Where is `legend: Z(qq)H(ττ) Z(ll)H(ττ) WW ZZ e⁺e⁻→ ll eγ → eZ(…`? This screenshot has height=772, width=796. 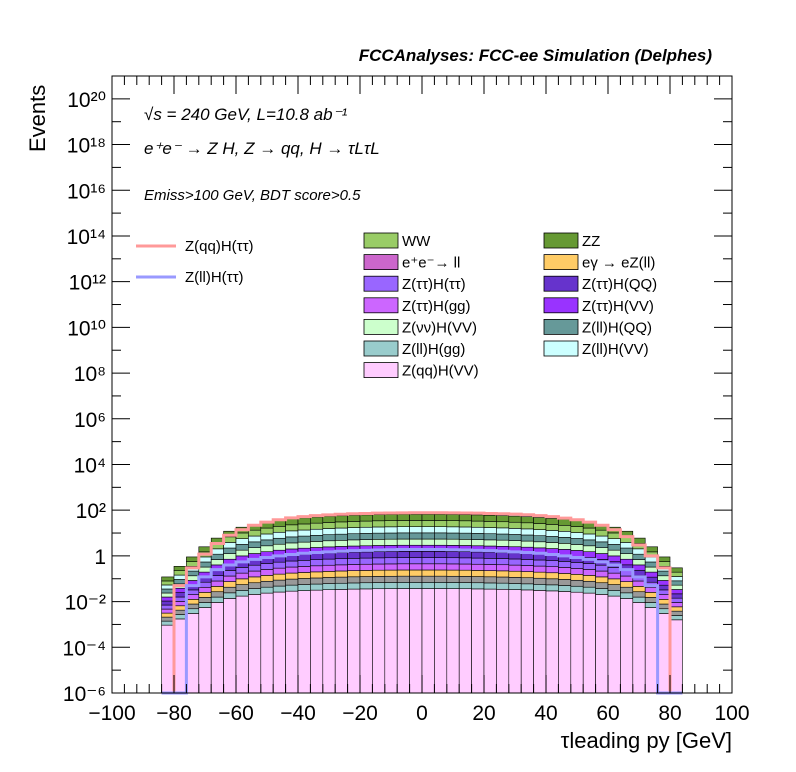 legend: Z(qq)H(ττ) Z(ll)H(ττ) WW ZZ e⁺e⁻→ ll eγ → eZ(… is located at coordinates (396, 306).